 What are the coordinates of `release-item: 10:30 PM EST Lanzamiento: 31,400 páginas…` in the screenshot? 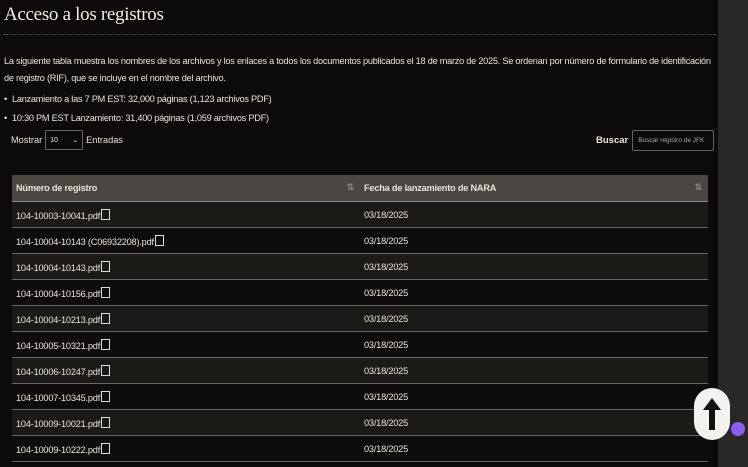 It's located at (137, 119).